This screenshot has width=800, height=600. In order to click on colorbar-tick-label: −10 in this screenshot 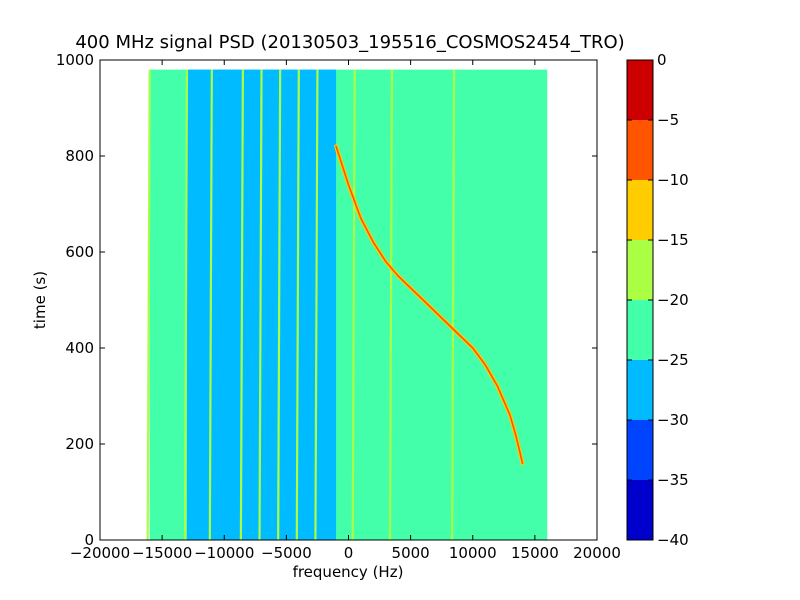, I will do `click(673, 180)`.